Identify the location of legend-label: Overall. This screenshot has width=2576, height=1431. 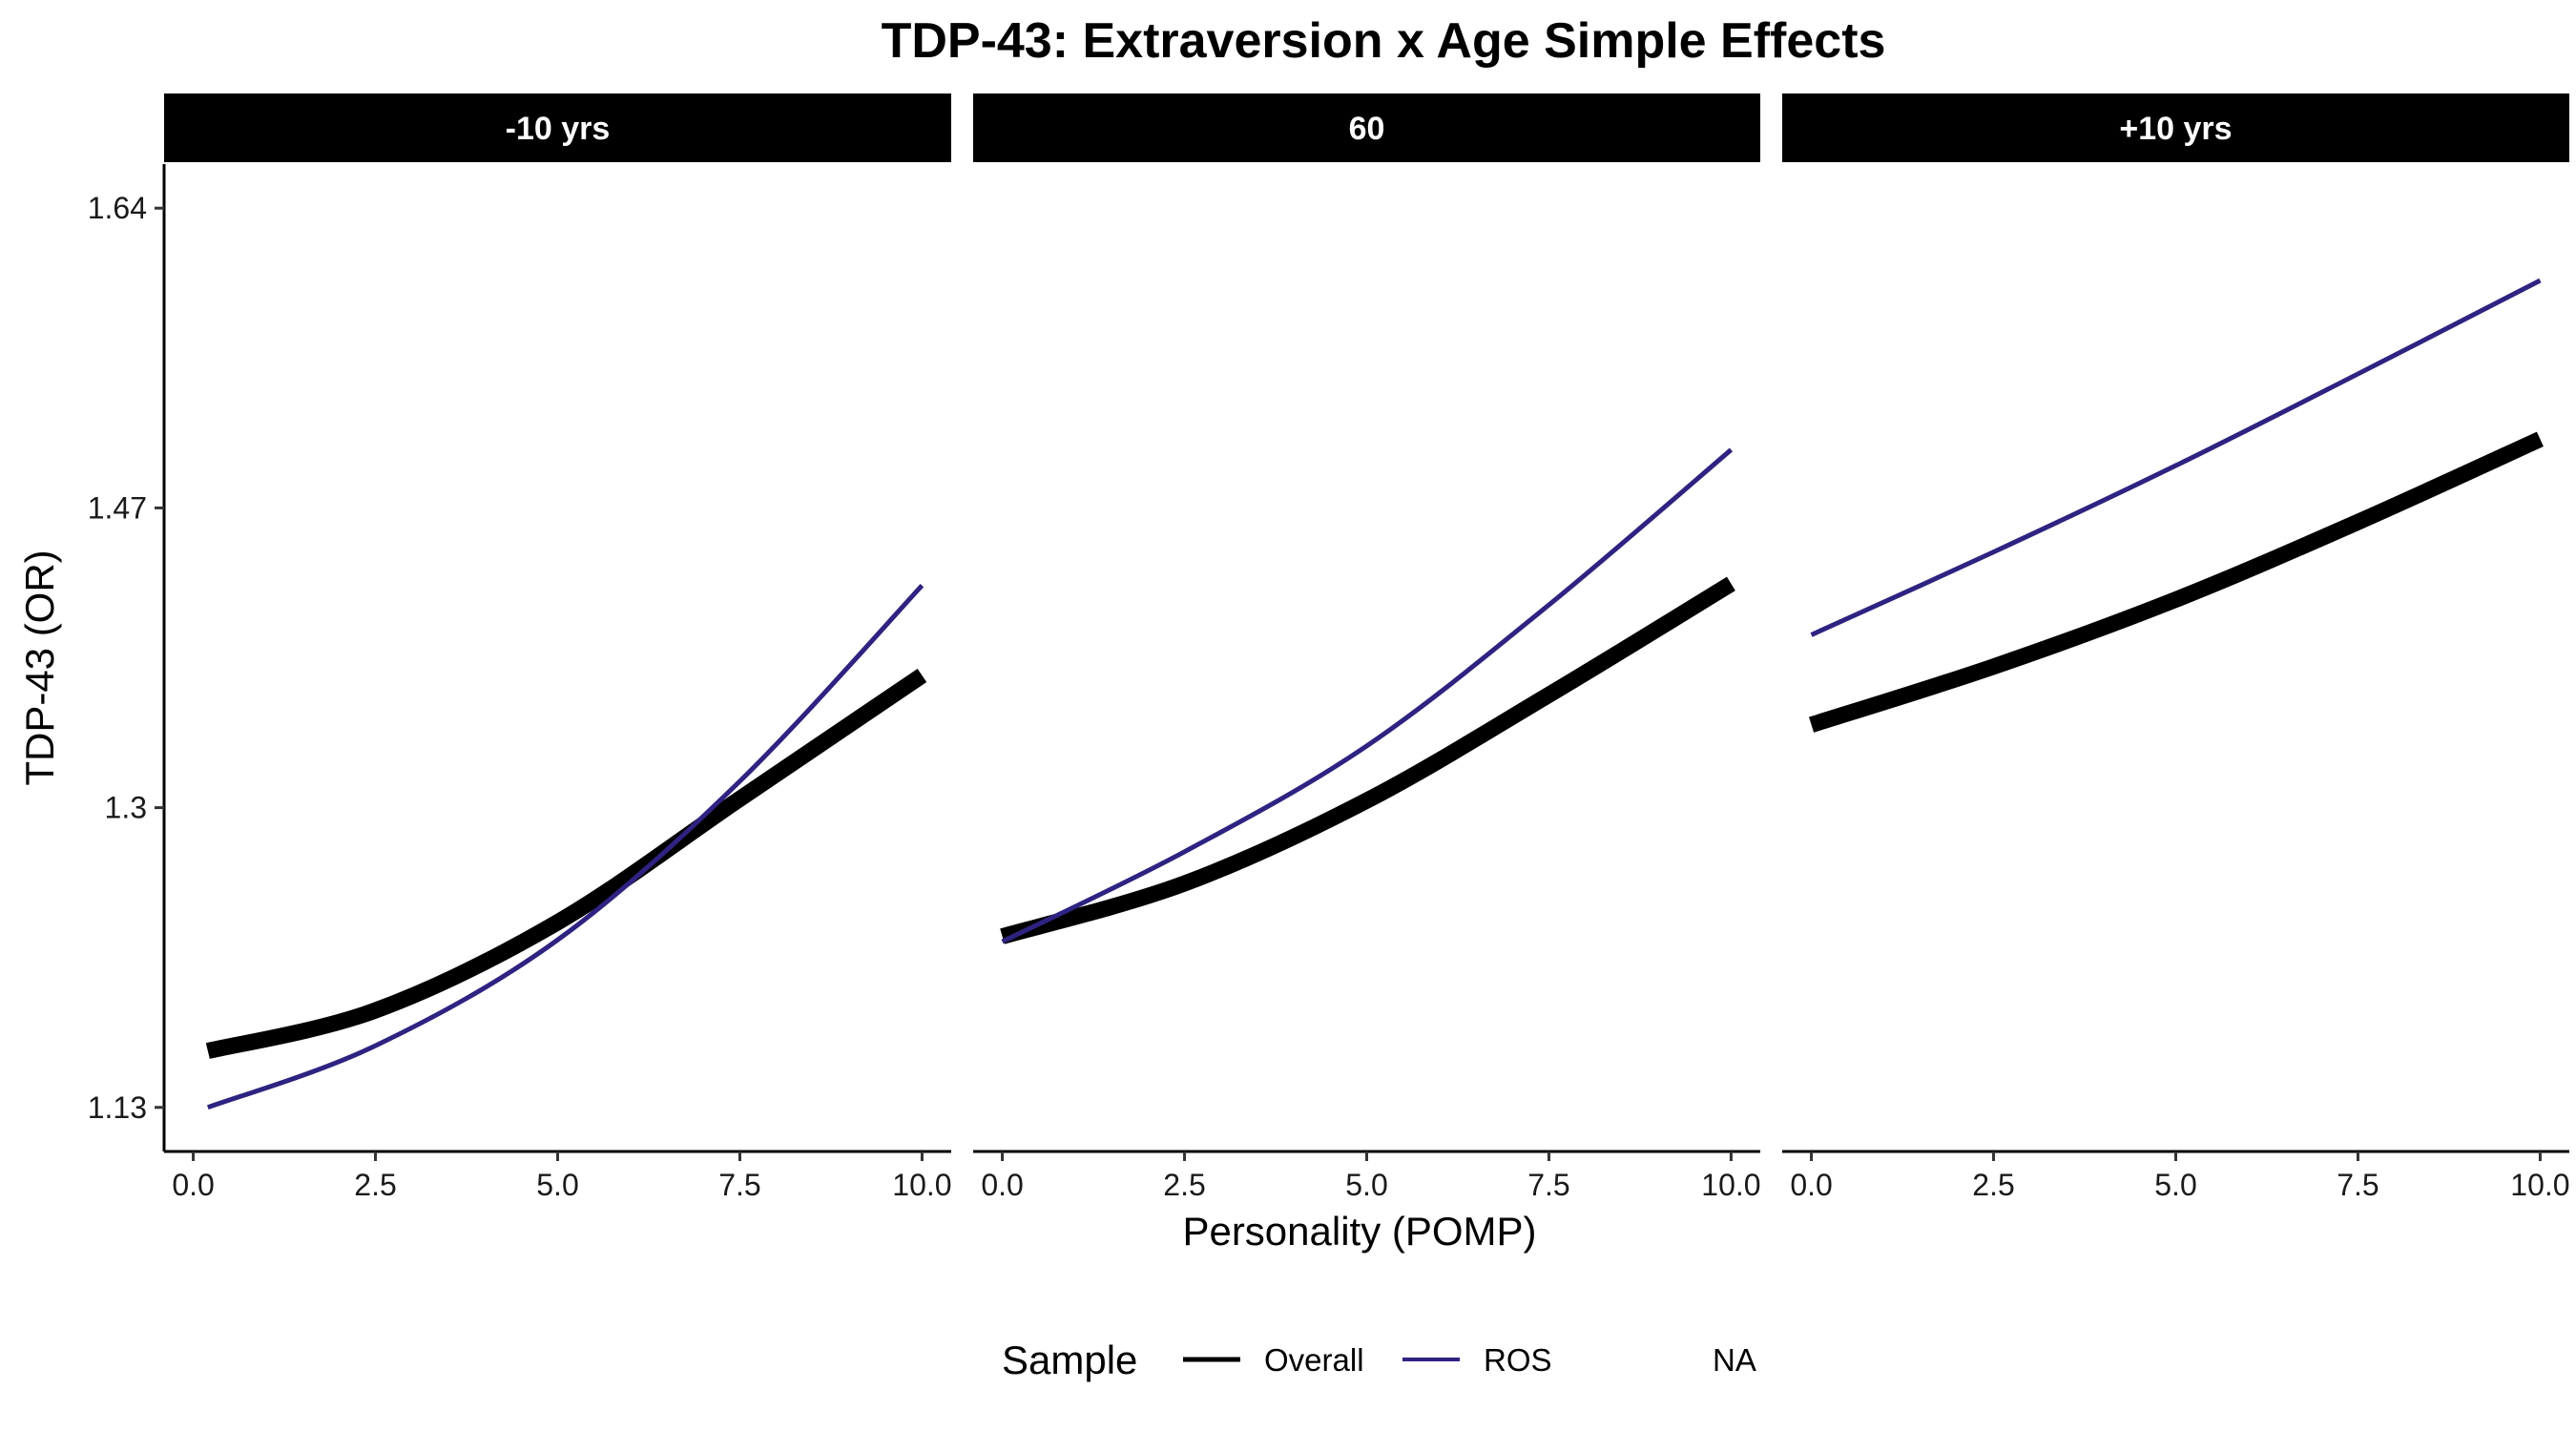
(1314, 1360).